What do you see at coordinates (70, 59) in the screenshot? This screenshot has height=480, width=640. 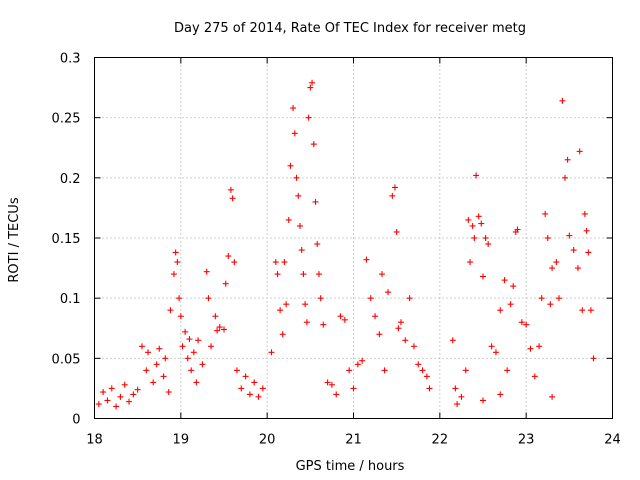 I see `y-tick-label: 0.3` at bounding box center [70, 59].